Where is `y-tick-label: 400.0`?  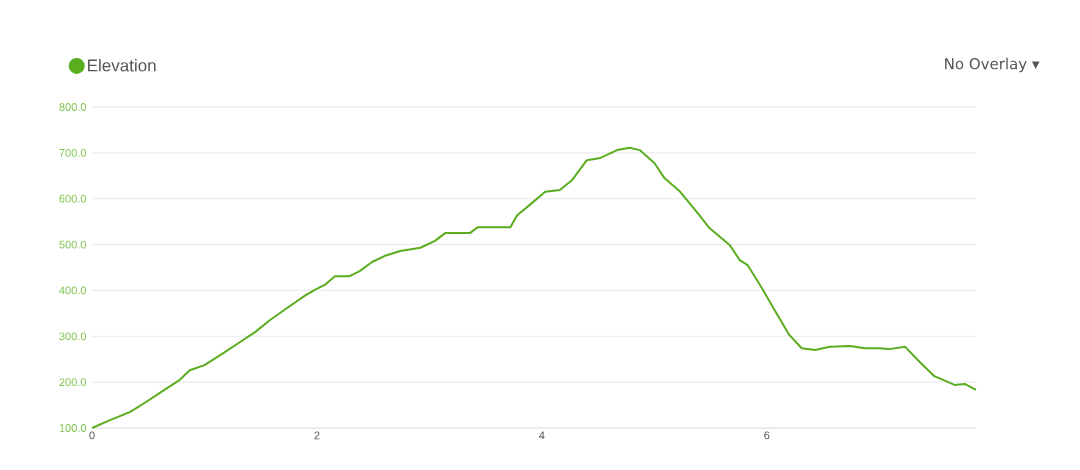 y-tick-label: 400.0 is located at coordinates (73, 290).